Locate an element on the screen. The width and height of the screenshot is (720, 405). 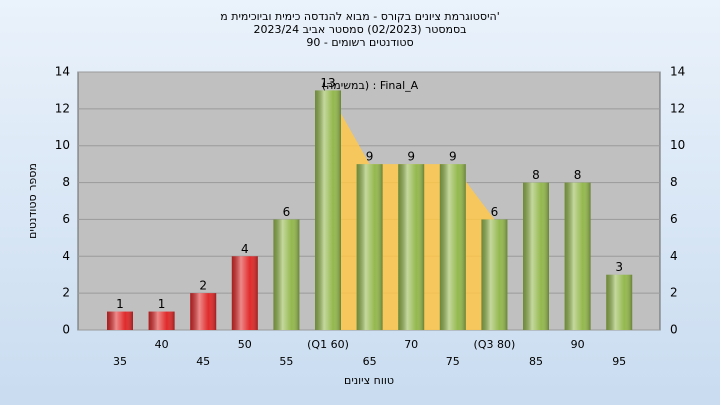
value-label: 4 is located at coordinates (245, 249).